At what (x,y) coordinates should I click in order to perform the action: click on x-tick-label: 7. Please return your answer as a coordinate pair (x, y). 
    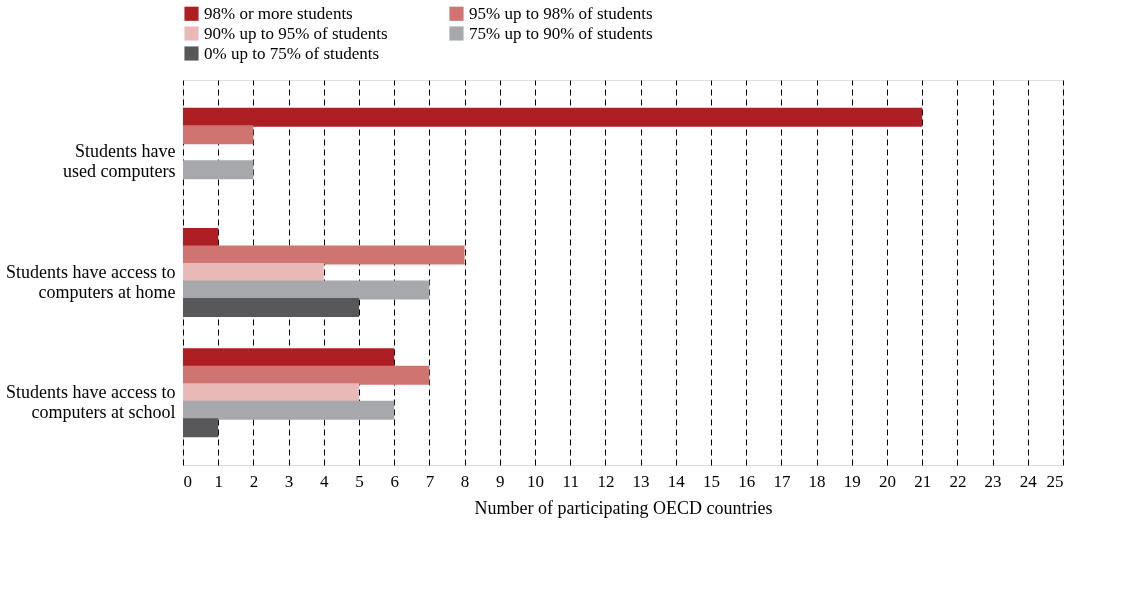
    Looking at the image, I should click on (430, 481).